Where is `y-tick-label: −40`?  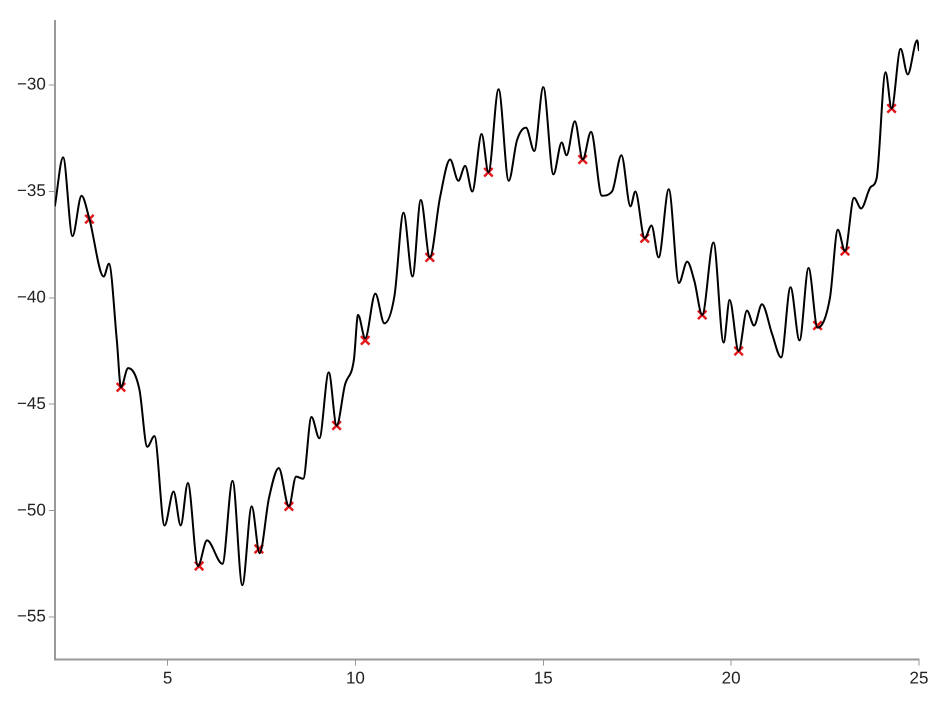 y-tick-label: −40 is located at coordinates (31, 297).